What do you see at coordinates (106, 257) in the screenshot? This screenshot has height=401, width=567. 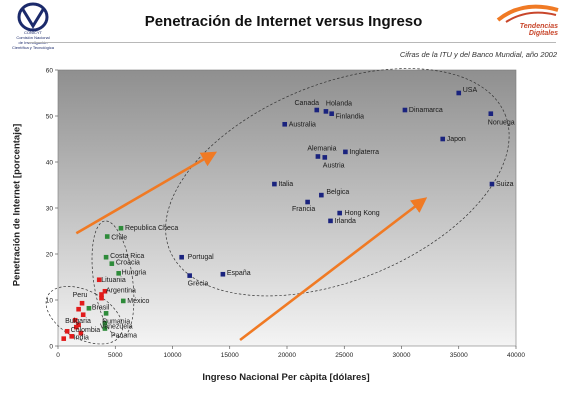 I see `data-point-costa-rica` at bounding box center [106, 257].